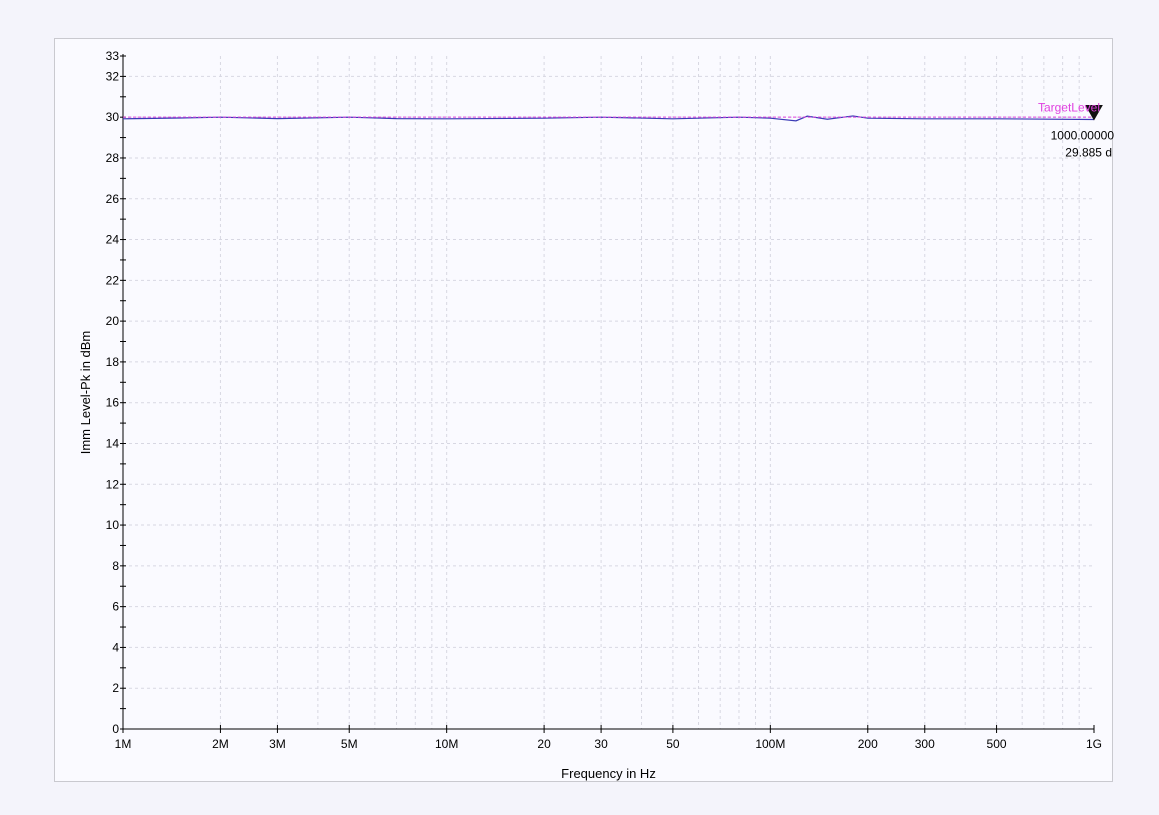  I want to click on marker-triangle-icon, so click(1094, 113).